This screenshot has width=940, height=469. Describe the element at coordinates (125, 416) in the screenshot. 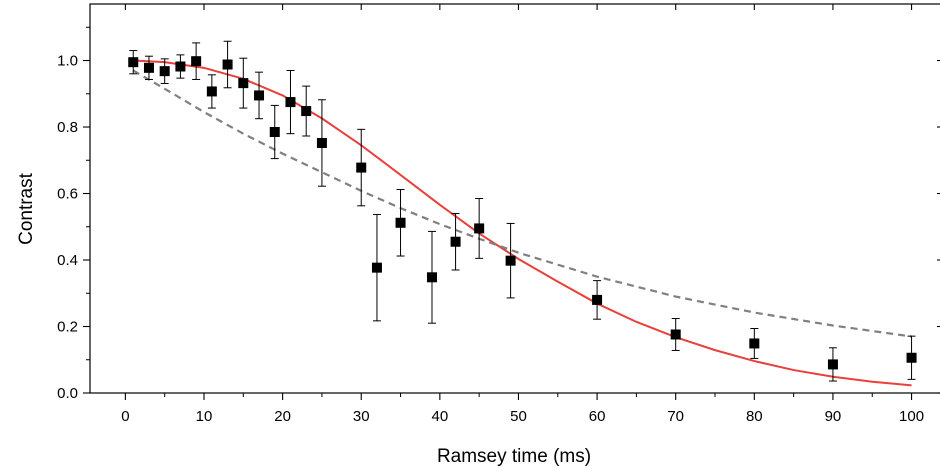

I see `x-tick-label: 0` at that location.